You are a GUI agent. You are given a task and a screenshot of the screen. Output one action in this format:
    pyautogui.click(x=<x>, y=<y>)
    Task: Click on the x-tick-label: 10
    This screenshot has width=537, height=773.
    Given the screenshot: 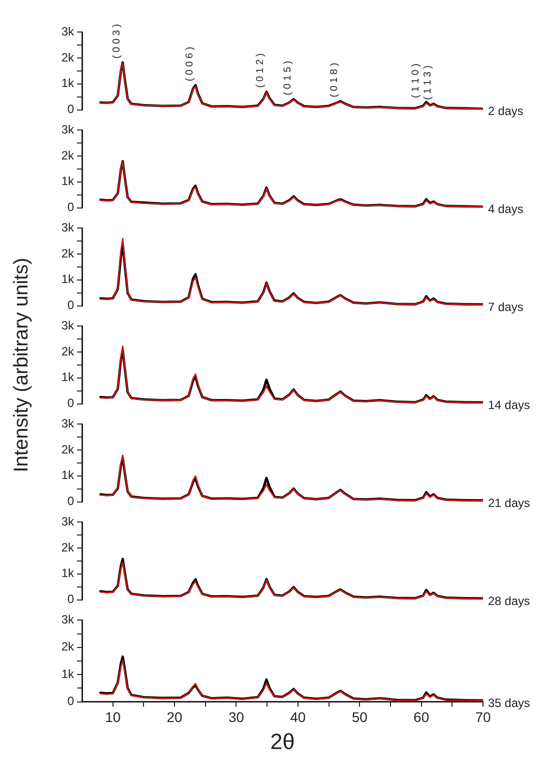 What is the action you would take?
    pyautogui.click(x=113, y=717)
    